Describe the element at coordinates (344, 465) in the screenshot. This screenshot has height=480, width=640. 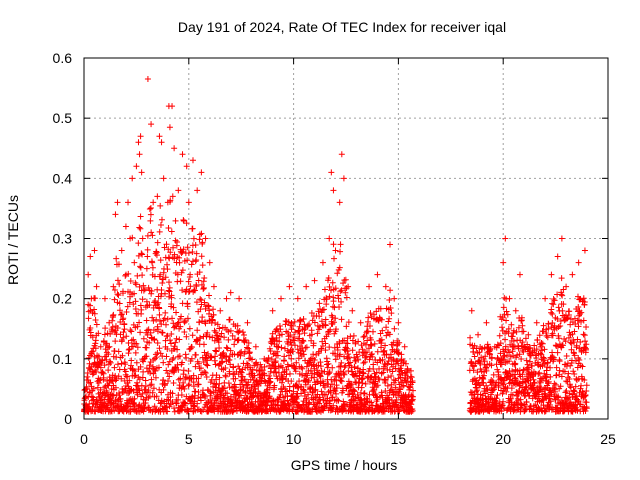
I see `x-axis-label: GPS time / hours` at that location.